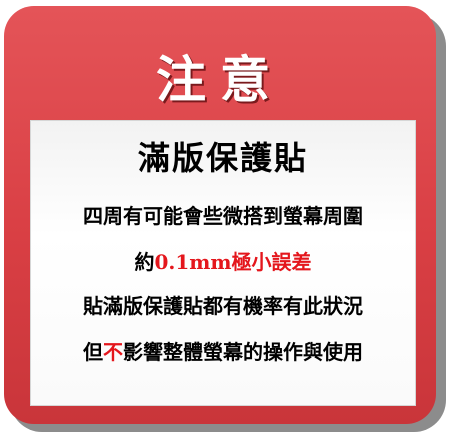 This screenshot has height=435, width=450. I want to click on notice-line-4: 但不影響整體螢幕的操作與使用, so click(223, 352).